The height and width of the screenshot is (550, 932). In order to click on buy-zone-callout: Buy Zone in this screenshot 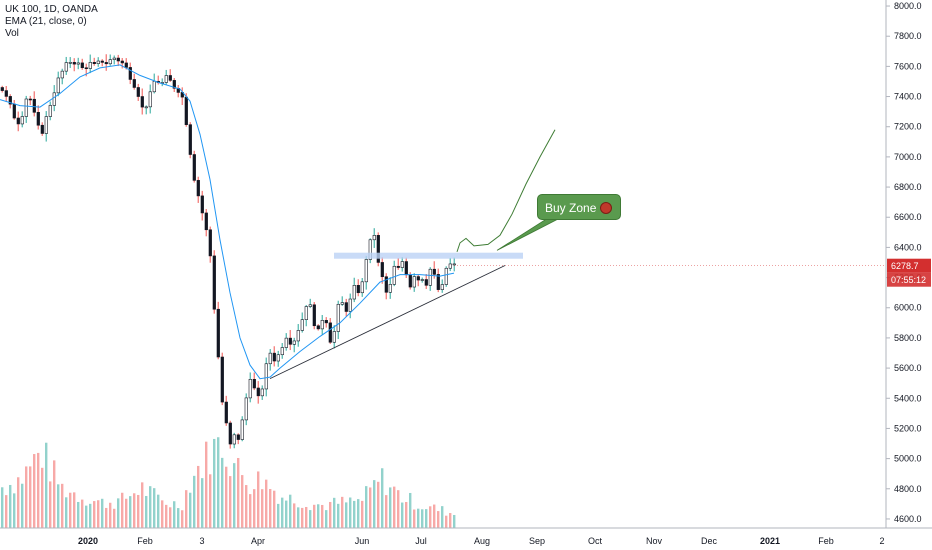, I will do `click(579, 207)`.